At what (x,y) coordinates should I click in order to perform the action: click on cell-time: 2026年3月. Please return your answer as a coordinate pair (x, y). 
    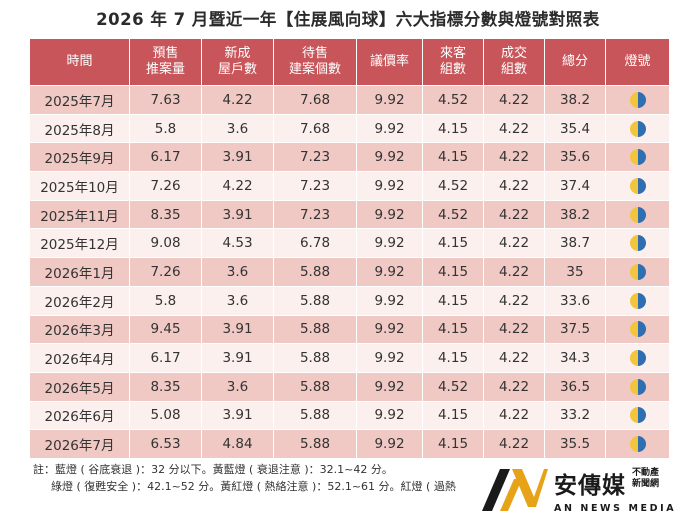
    Looking at the image, I should click on (79, 329).